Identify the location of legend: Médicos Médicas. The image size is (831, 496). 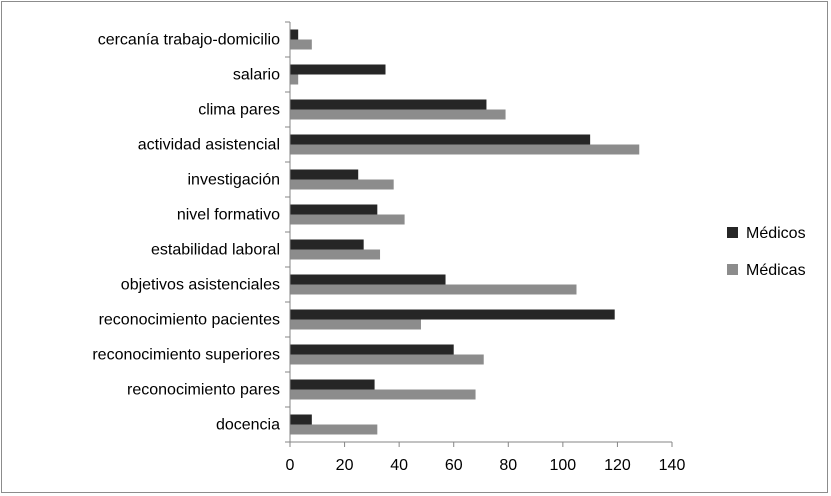
(766, 252).